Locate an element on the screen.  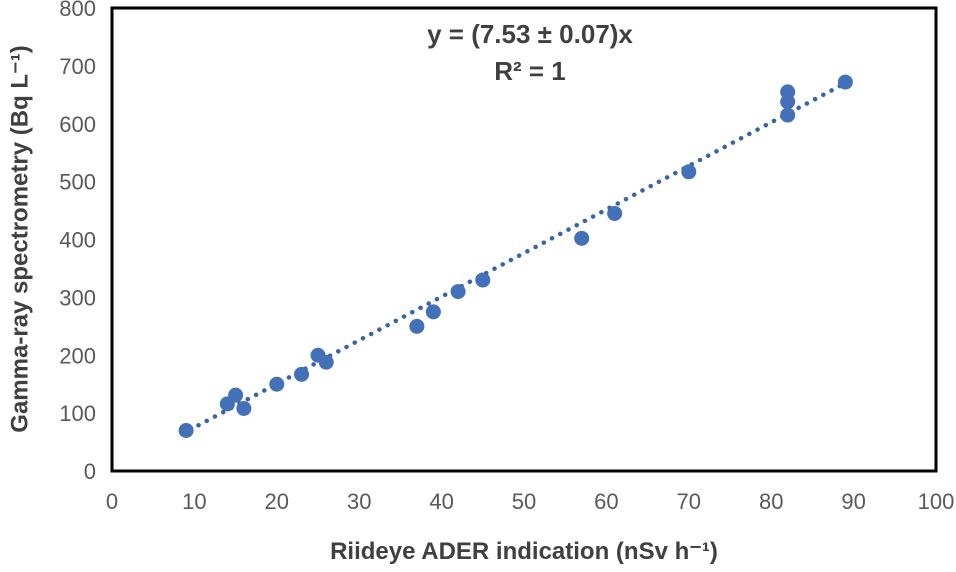
x-tick-label: 90 is located at coordinates (853, 501).